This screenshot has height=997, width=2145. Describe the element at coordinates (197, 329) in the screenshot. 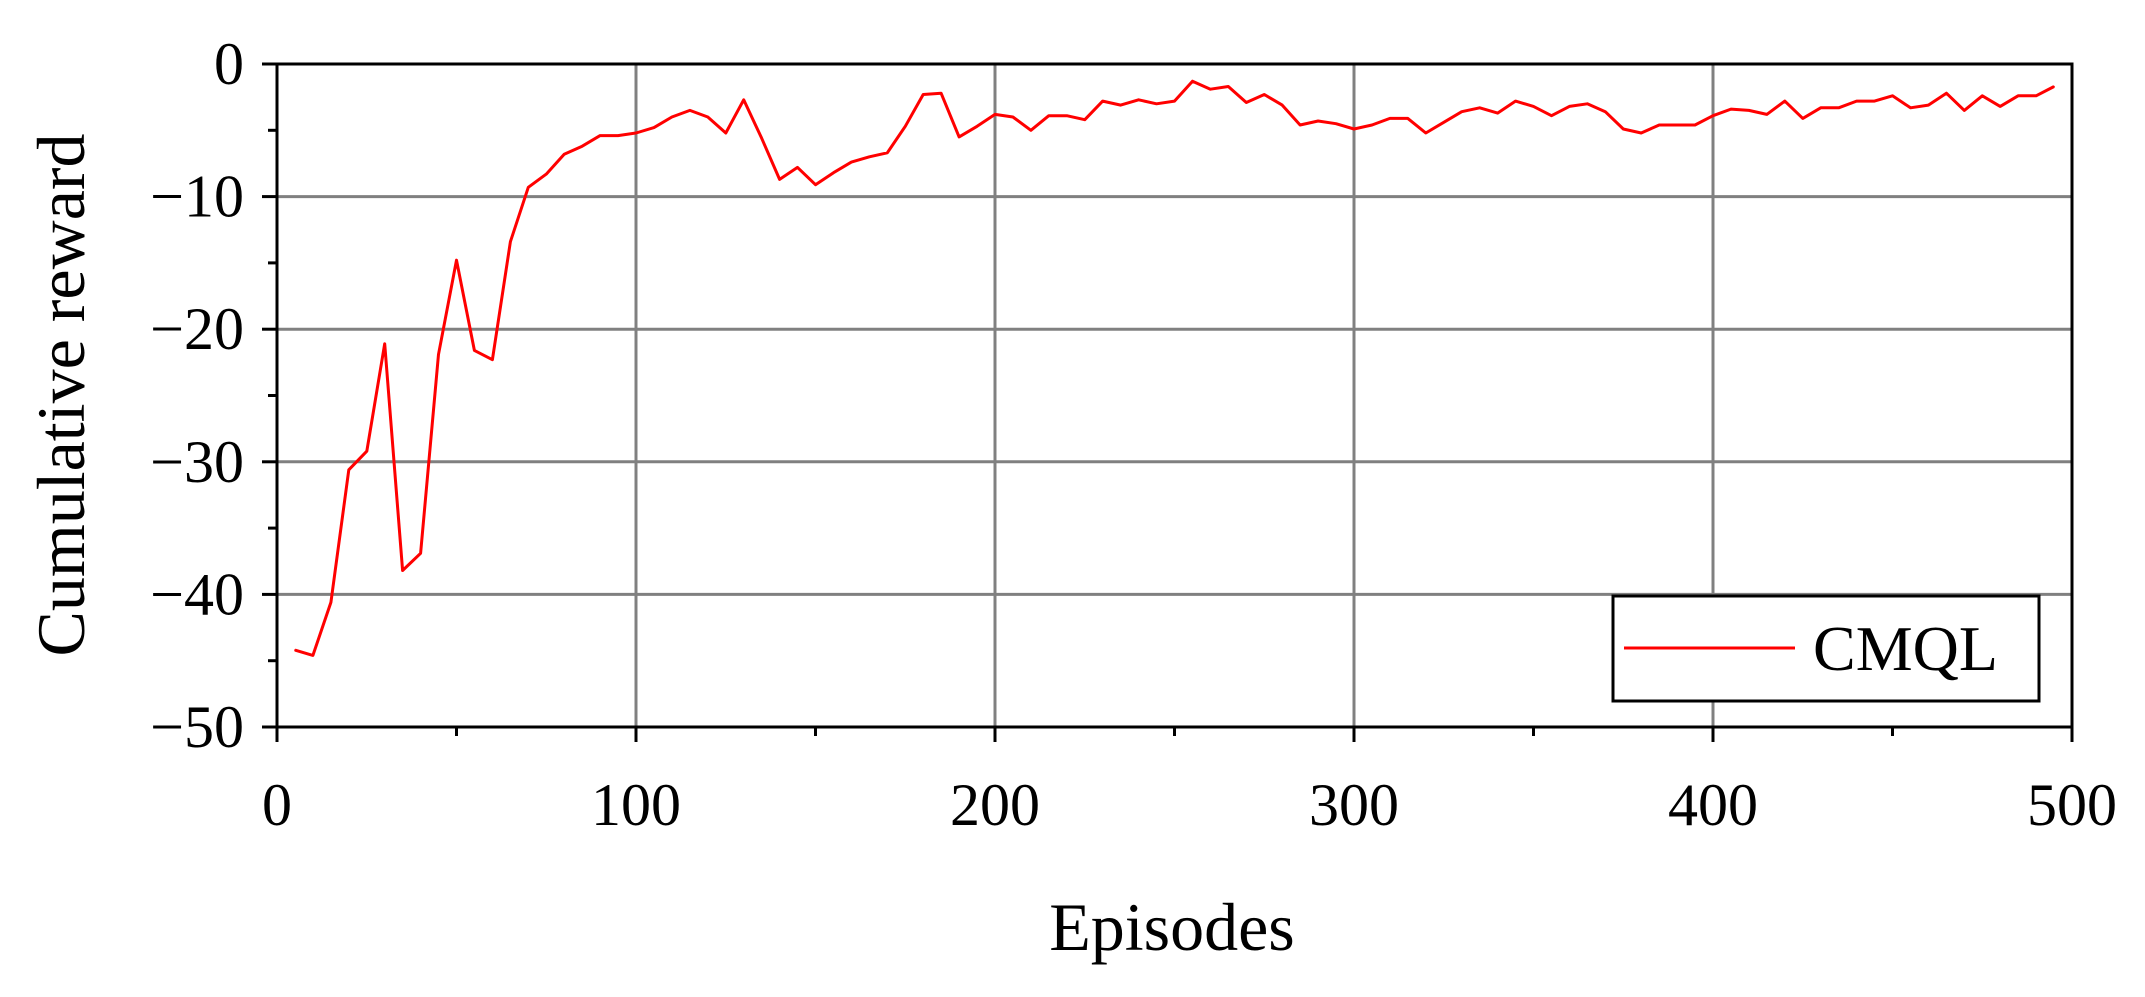

I see `y-tick-label: −20` at that location.